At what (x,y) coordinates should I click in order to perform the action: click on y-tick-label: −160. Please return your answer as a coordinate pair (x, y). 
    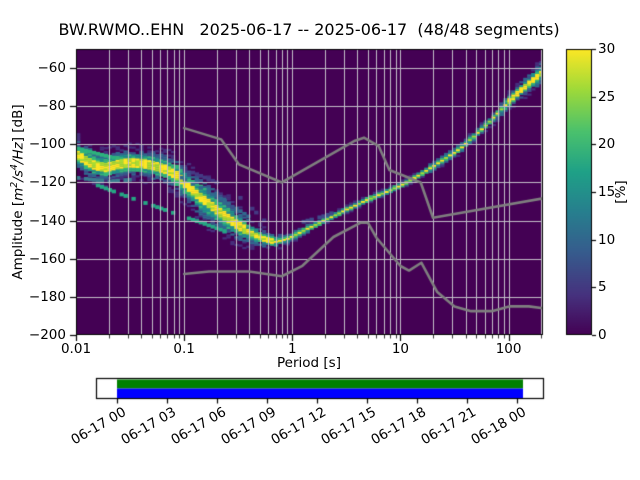
    Looking at the image, I should click on (47, 258).